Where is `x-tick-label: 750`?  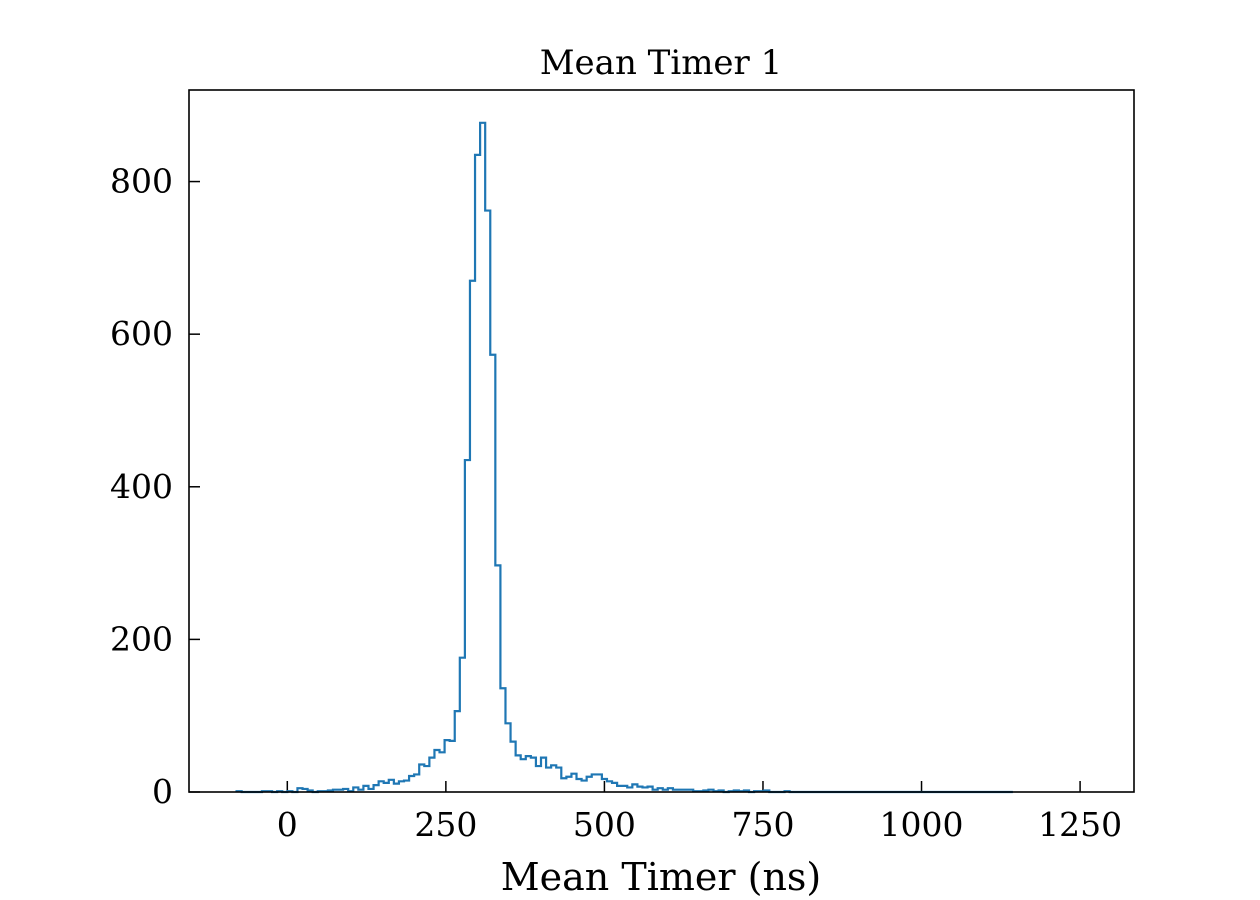
x-tick-label: 750 is located at coordinates (762, 824).